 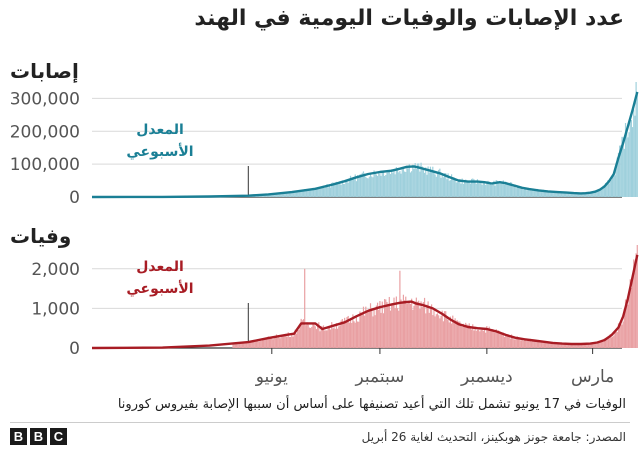 What do you see at coordinates (409, 18) in the screenshot?
I see `chart-title: عدد الإصابات والوفيات اليومية في الهند` at bounding box center [409, 18].